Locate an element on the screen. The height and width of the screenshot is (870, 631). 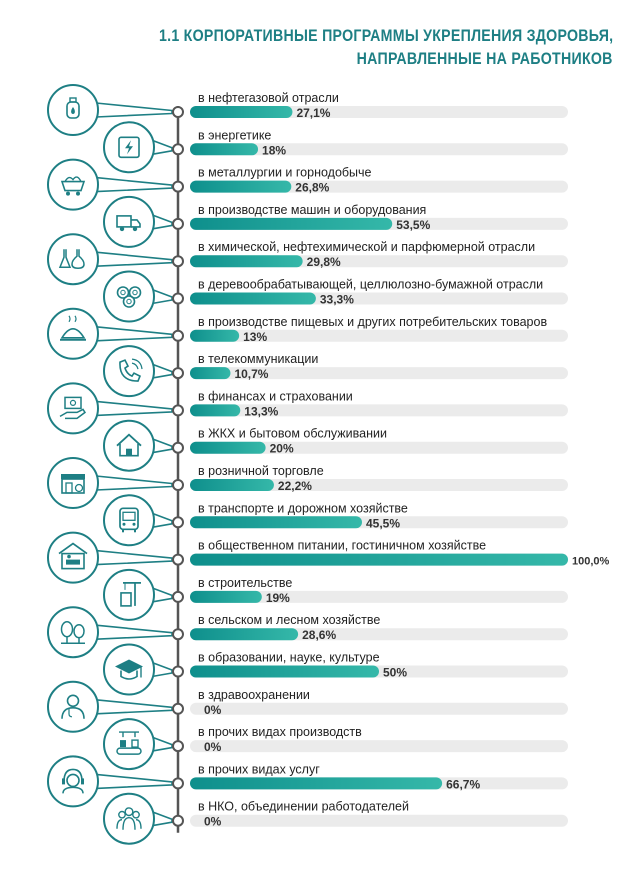
row-1-bar is located at coordinates (241, 112).